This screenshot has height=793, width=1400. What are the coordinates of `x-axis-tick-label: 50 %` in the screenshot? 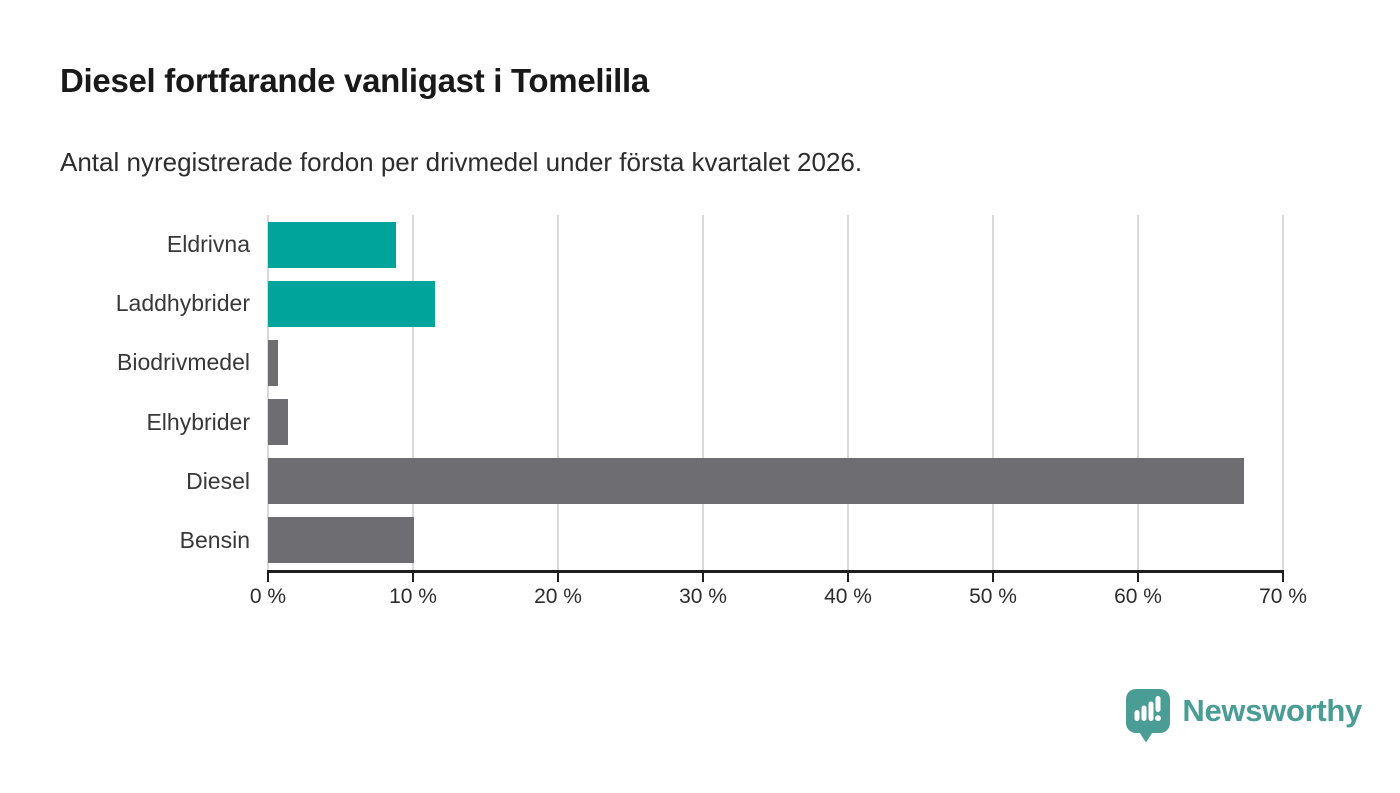 It's located at (993, 596).